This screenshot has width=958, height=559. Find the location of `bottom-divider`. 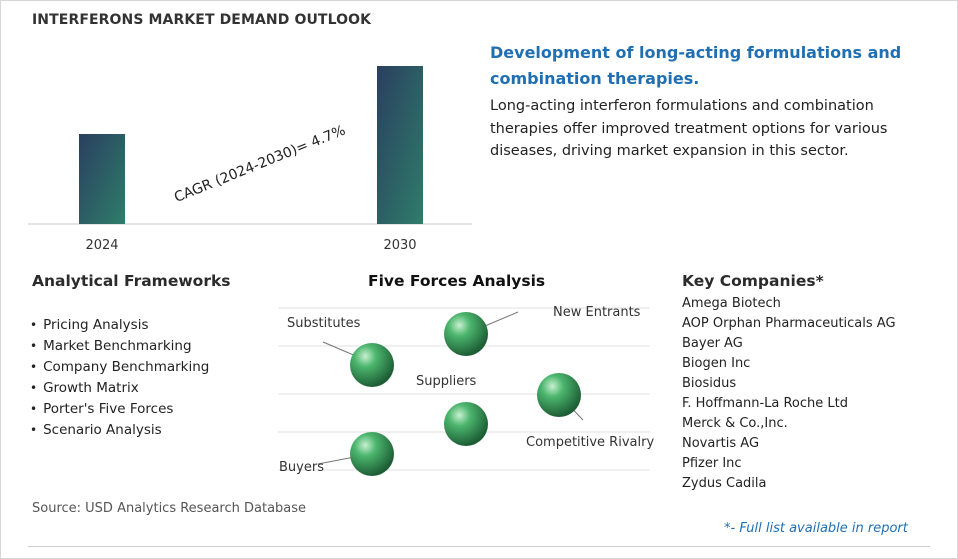

bottom-divider is located at coordinates (479, 546).